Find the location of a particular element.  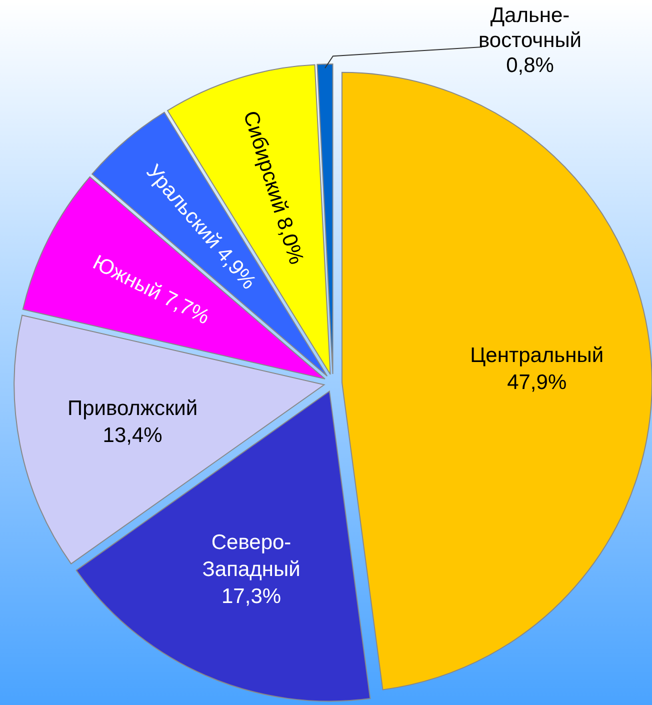

slice-label: Северо-Западный is located at coordinates (251, 555).